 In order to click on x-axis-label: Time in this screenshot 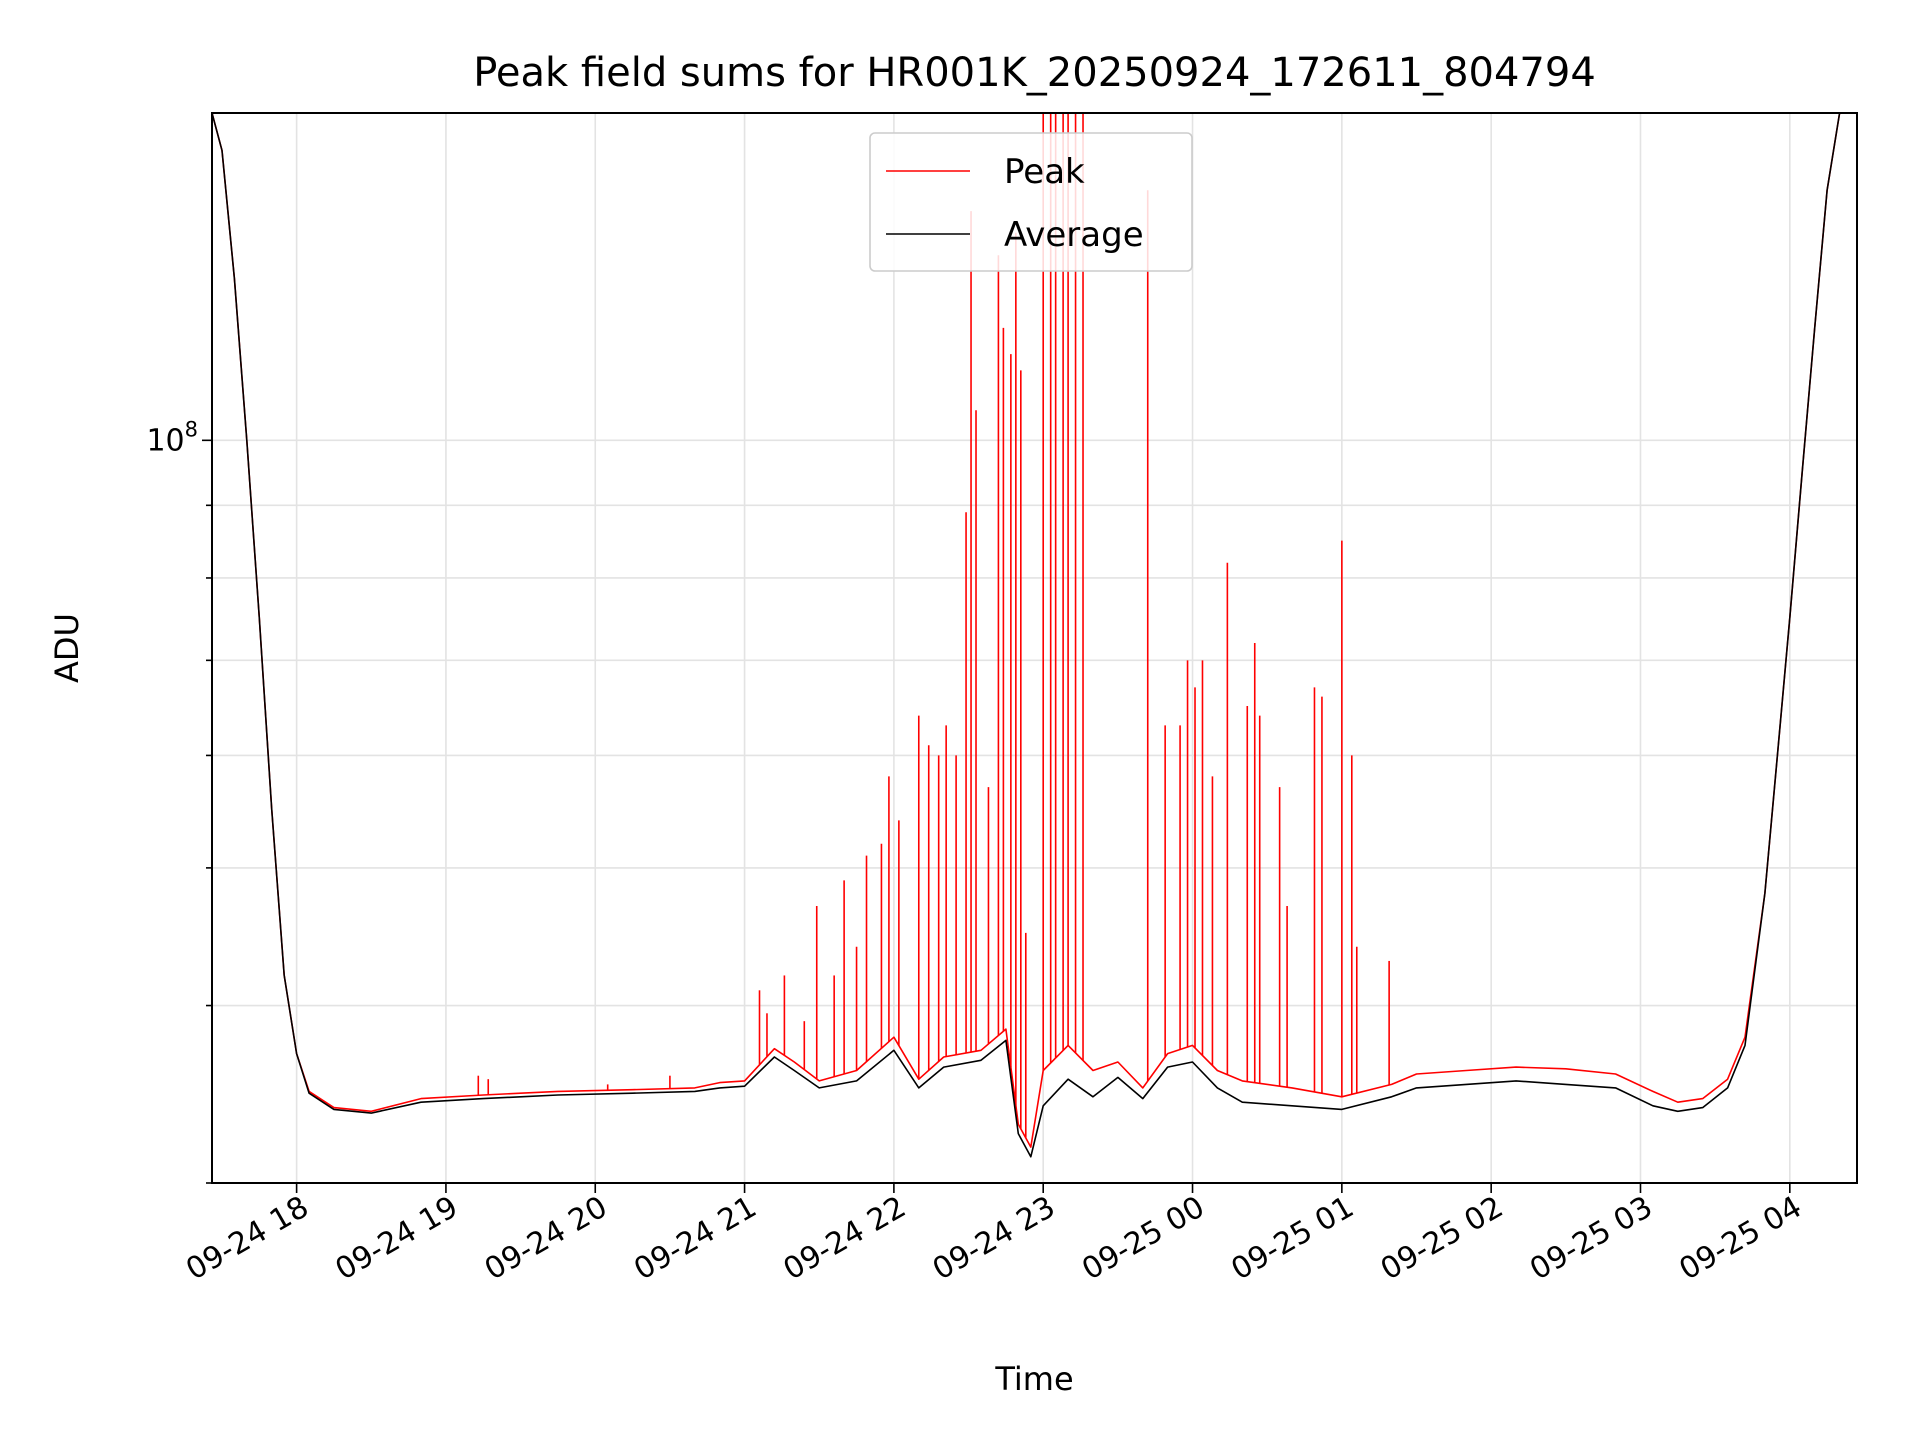, I will do `click(1033, 1379)`.